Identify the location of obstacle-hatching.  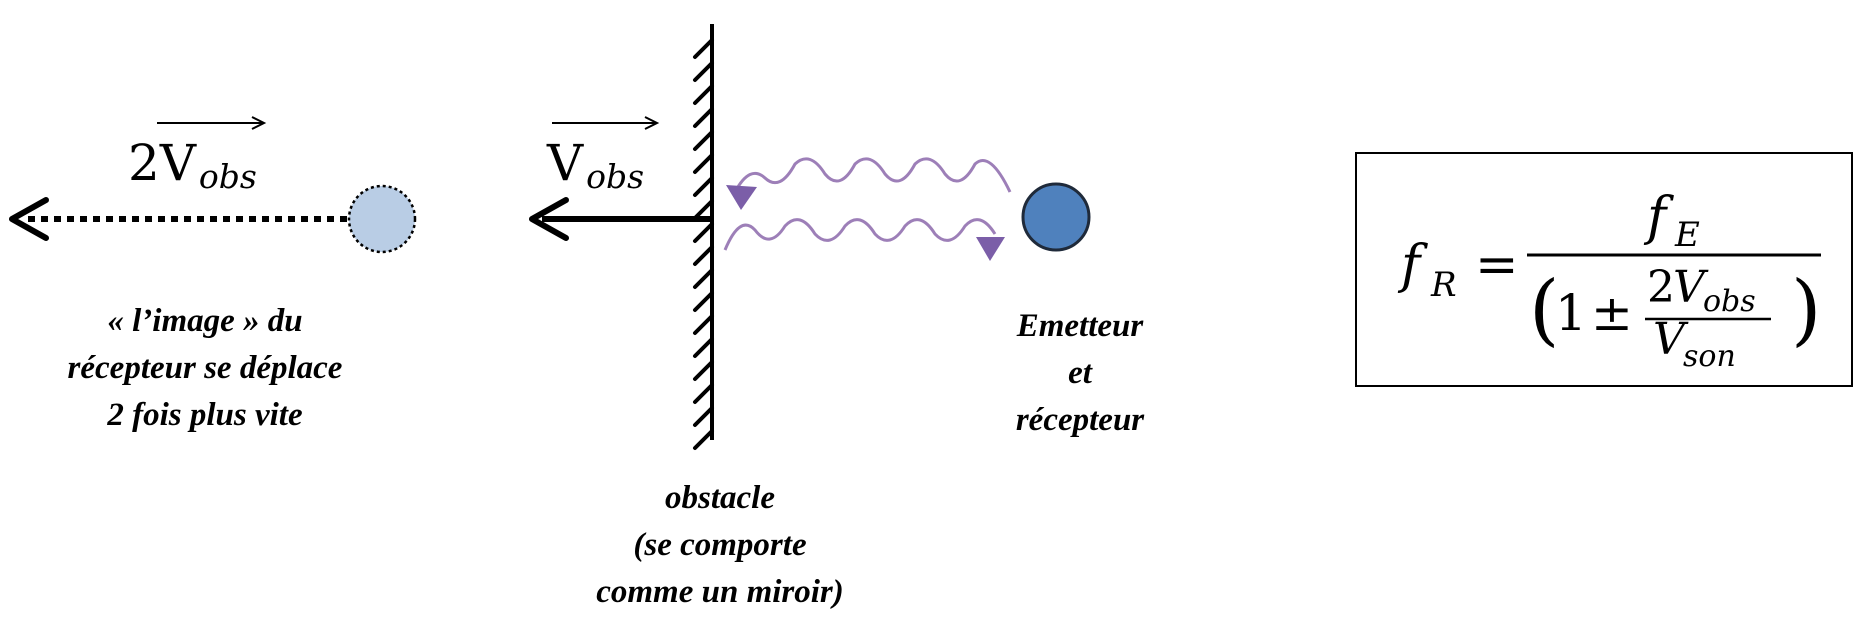
(703, 244).